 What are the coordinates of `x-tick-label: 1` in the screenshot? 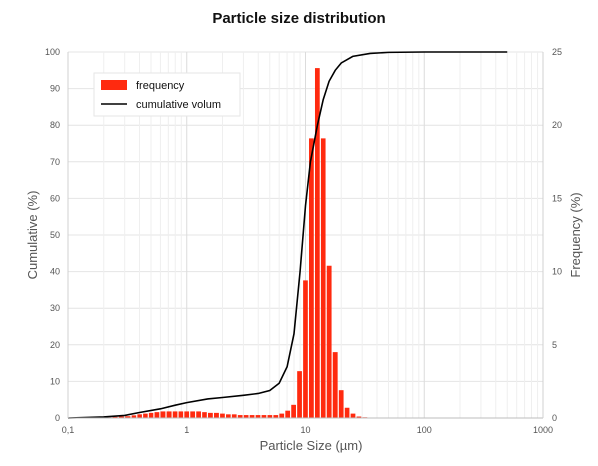 It's located at (186, 430).